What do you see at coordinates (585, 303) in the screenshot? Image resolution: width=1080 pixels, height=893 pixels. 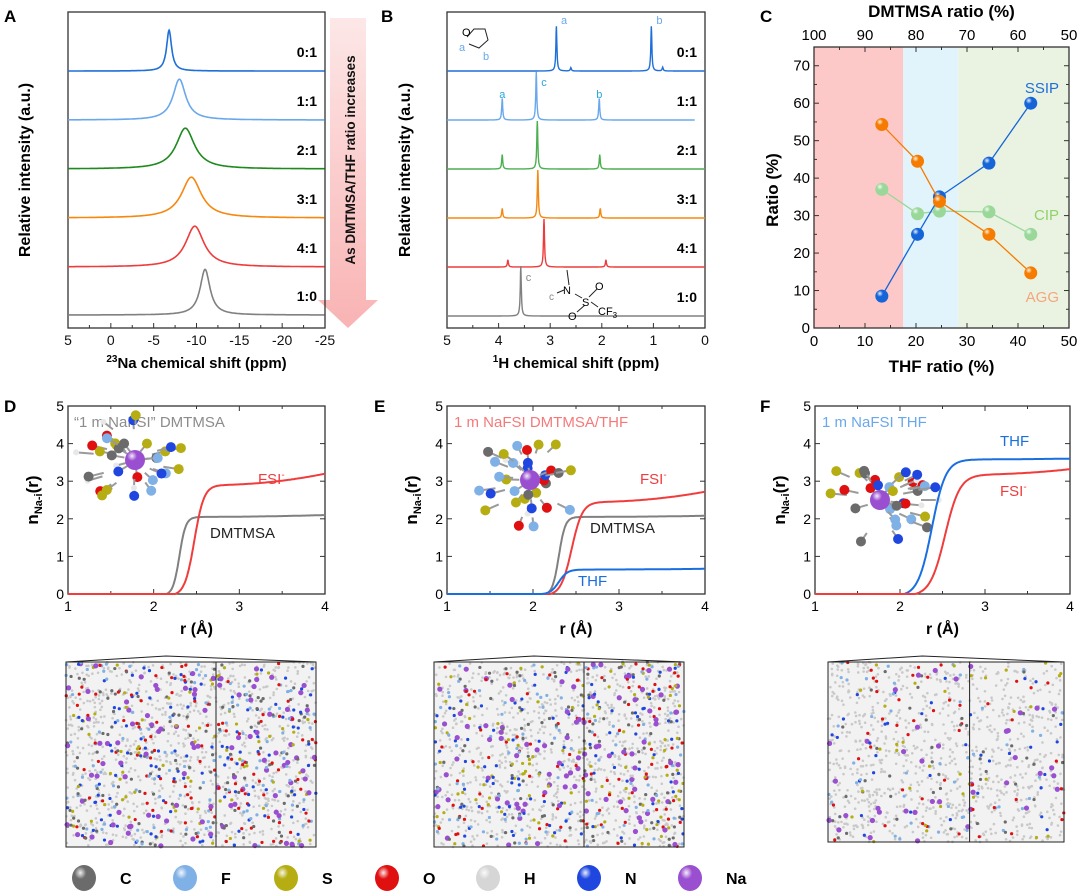 I see `atom-s: S` at bounding box center [585, 303].